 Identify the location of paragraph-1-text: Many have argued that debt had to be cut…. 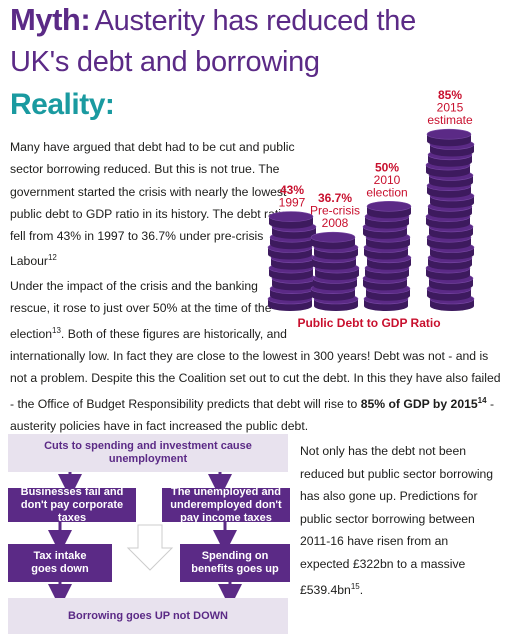
(152, 204).